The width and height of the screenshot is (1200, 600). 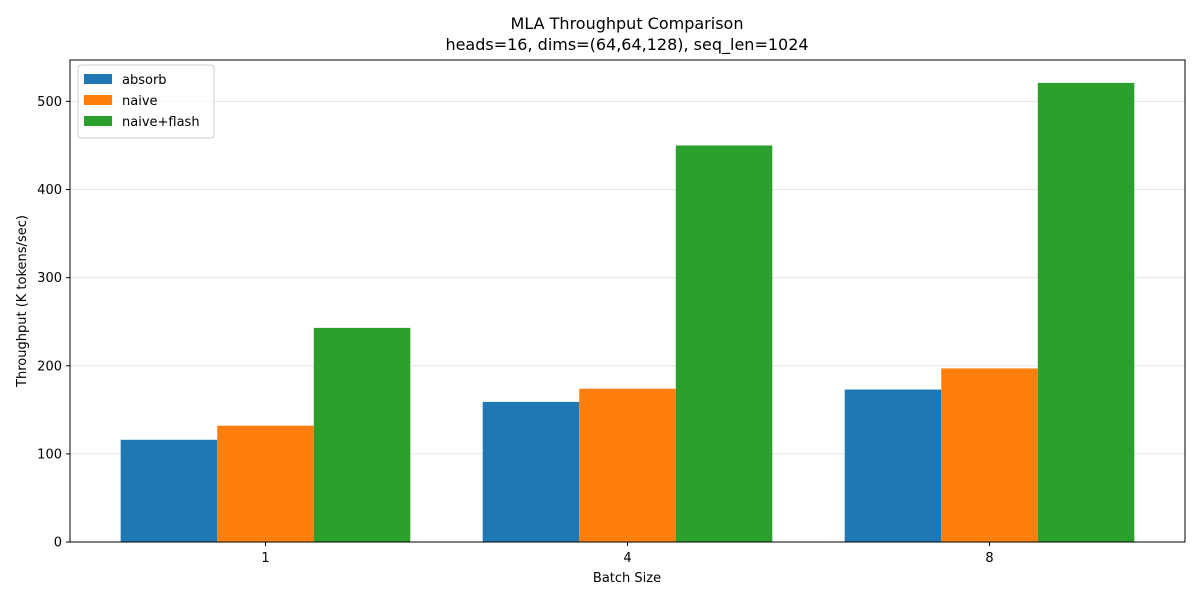 What do you see at coordinates (49, 454) in the screenshot?
I see `y-tick-label: 100` at bounding box center [49, 454].